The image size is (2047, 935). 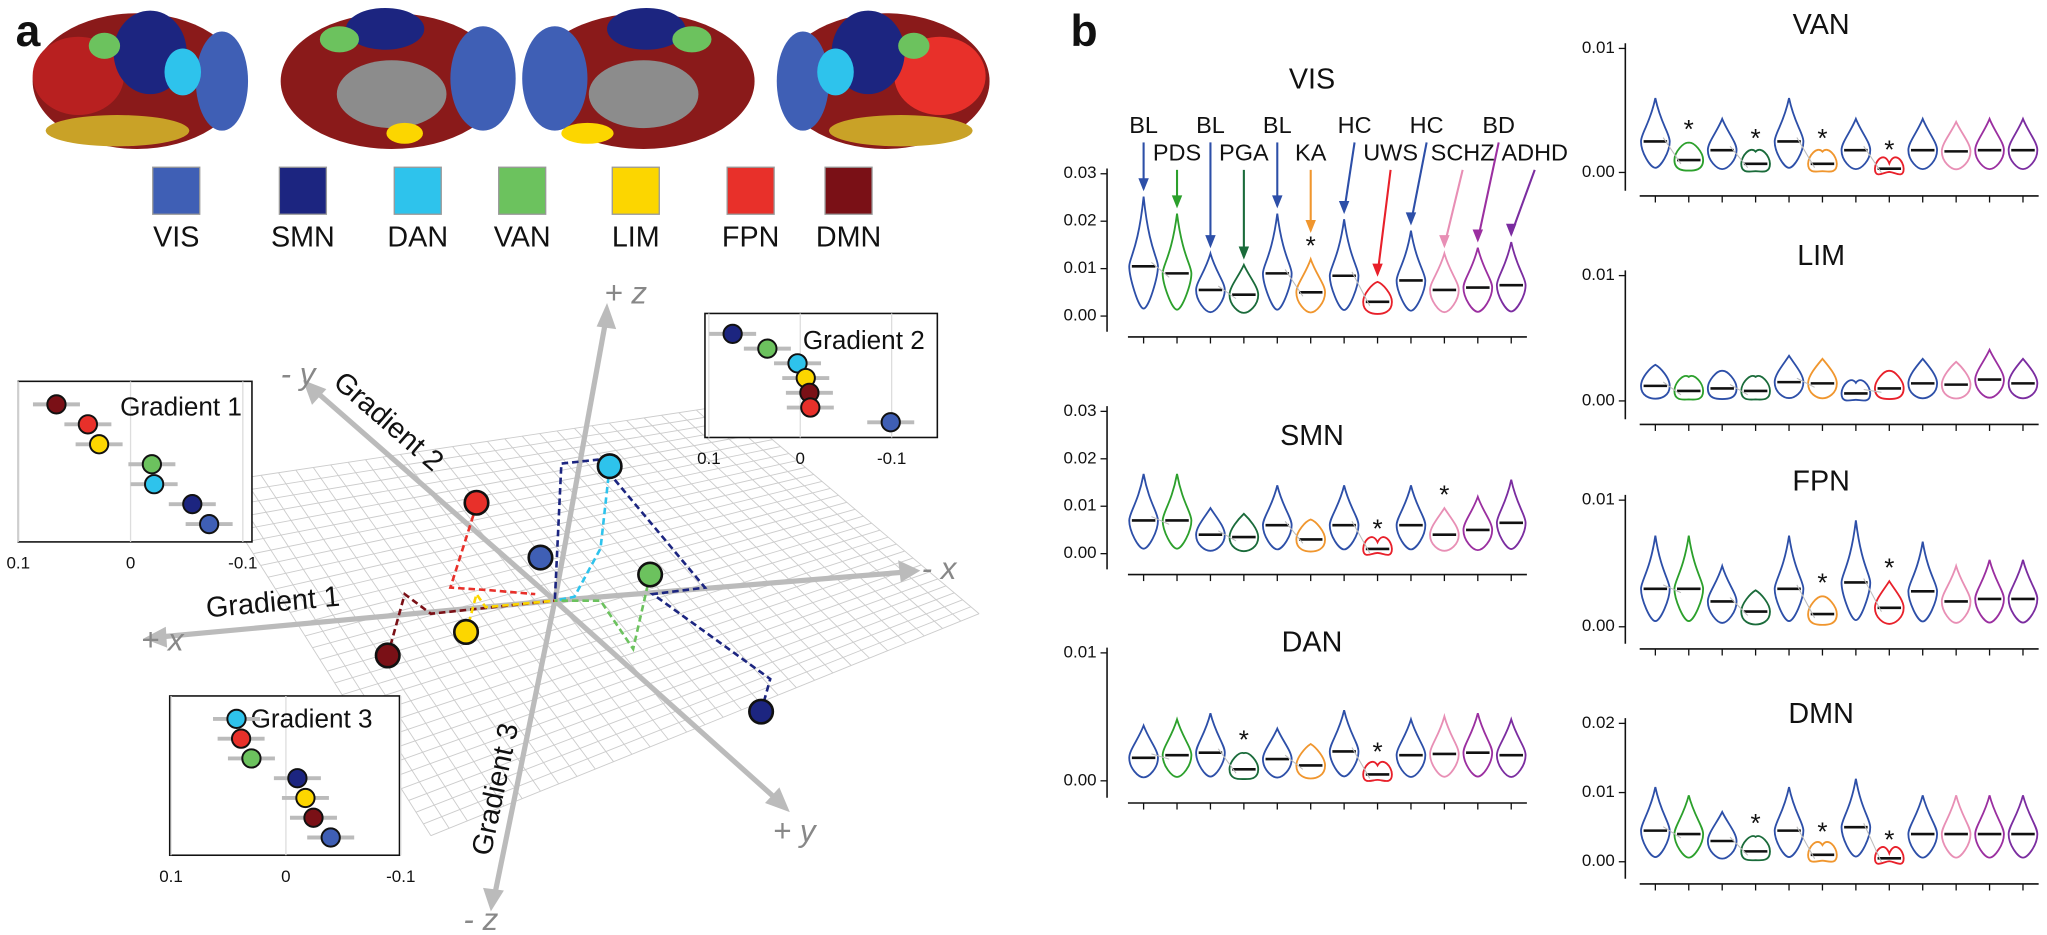 What do you see at coordinates (1311, 152) in the screenshot?
I see `group-label: KA` at bounding box center [1311, 152].